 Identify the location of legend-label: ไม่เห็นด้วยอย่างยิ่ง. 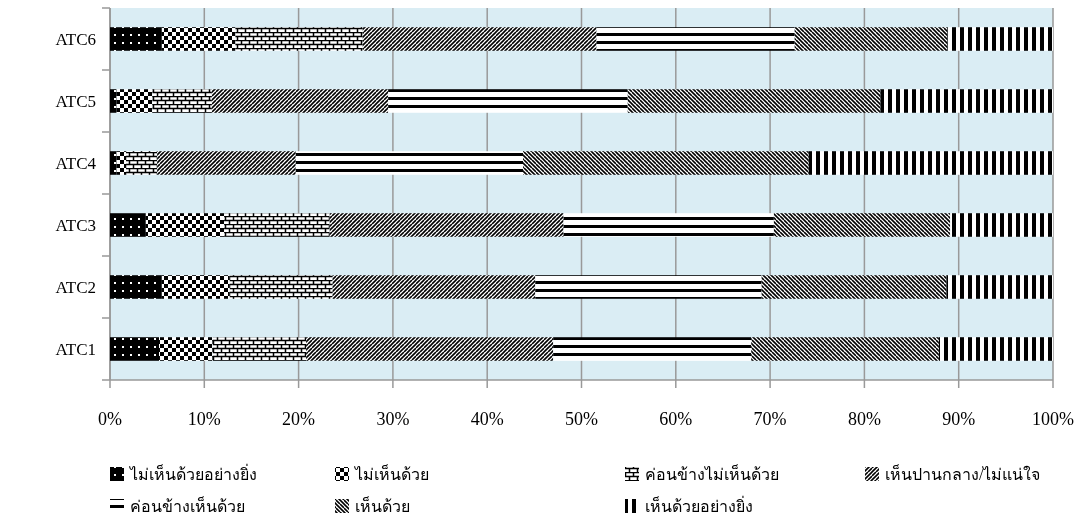
(192, 473).